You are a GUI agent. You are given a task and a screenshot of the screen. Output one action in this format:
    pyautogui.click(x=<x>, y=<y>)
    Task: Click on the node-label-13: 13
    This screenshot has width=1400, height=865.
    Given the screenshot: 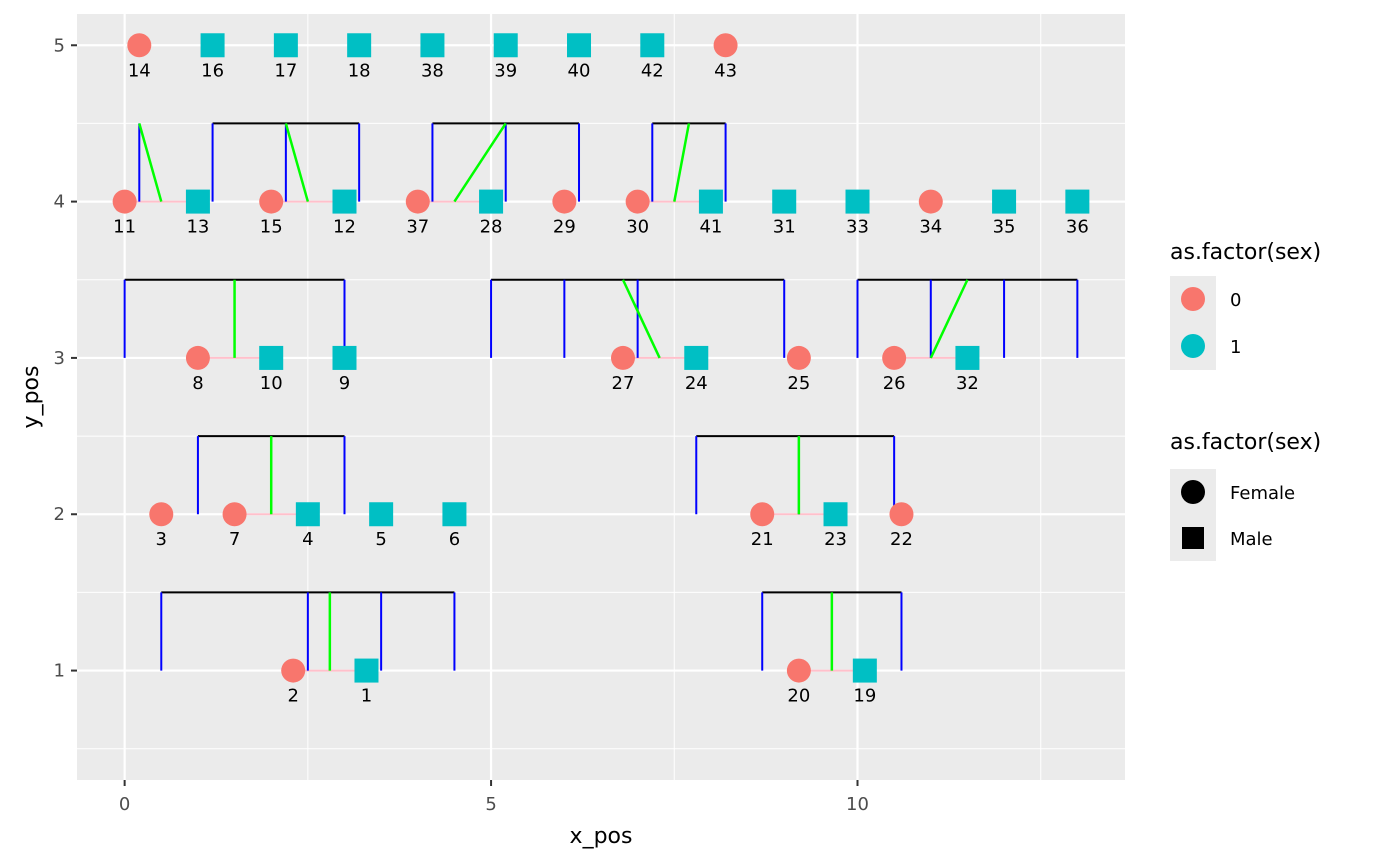 What is the action you would take?
    pyautogui.click(x=197, y=227)
    